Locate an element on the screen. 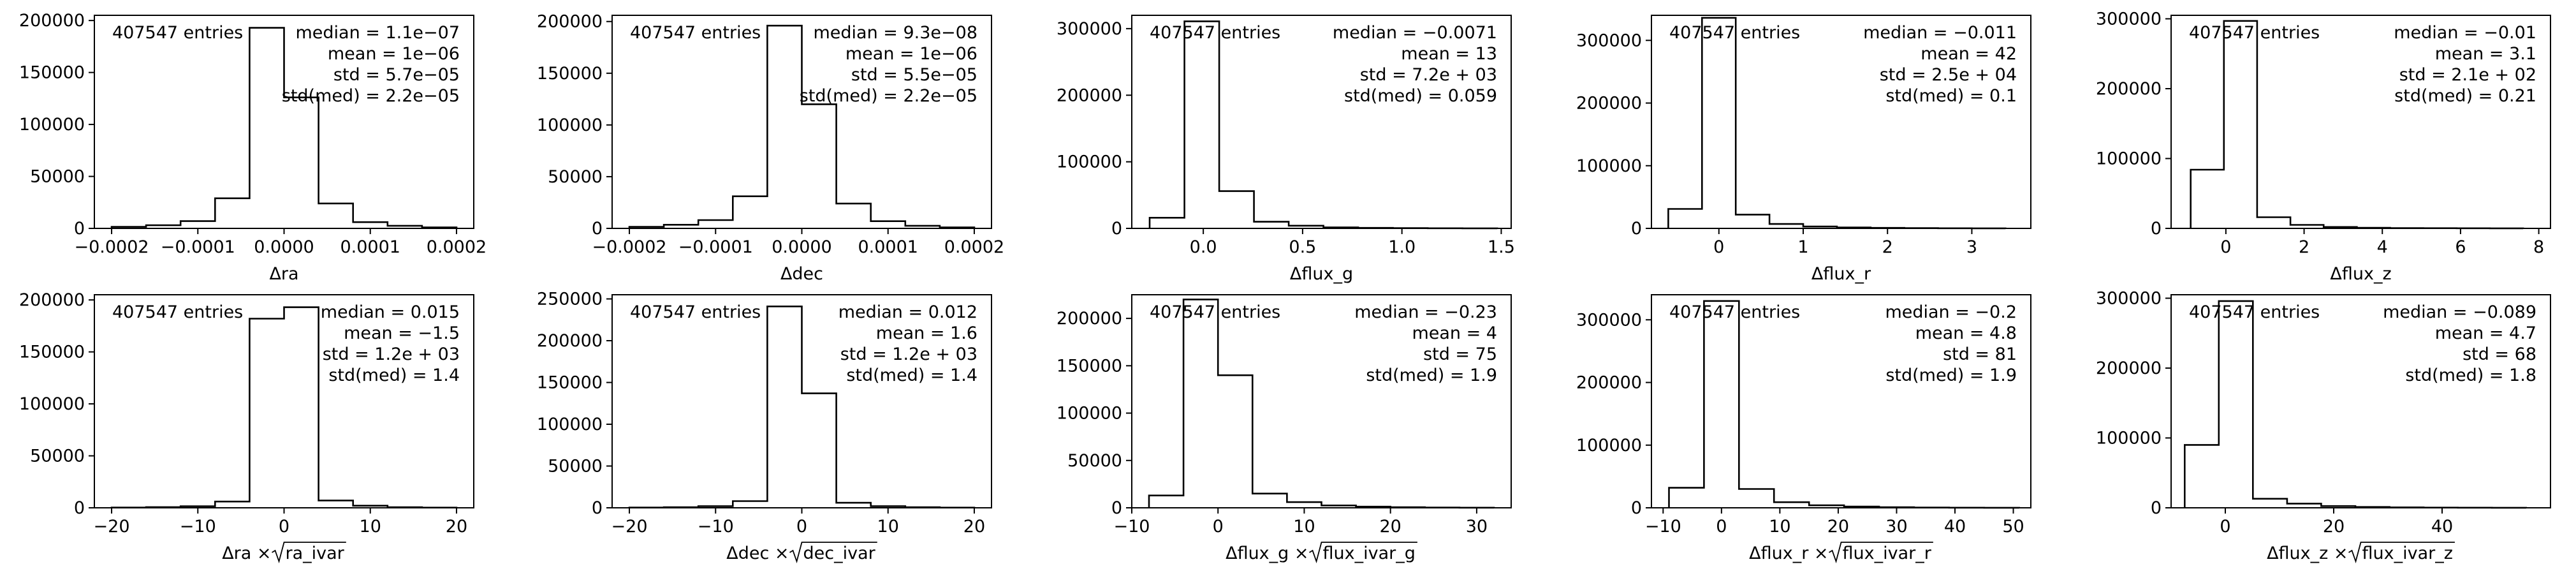 This screenshot has width=2576, height=585. x-tick-label: 0.0001 is located at coordinates (888, 247).